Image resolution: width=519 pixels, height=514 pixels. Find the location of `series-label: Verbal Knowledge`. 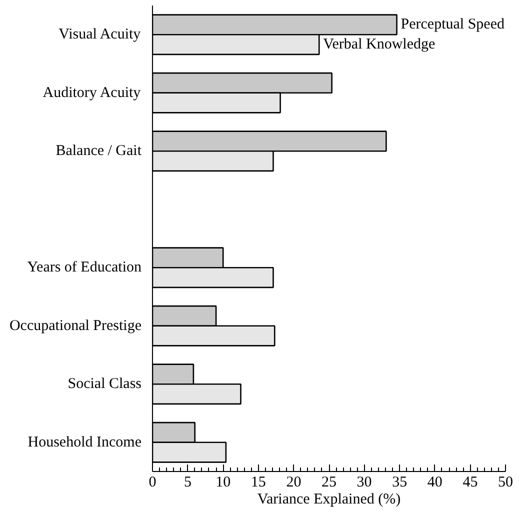

series-label: Verbal Knowledge is located at coordinates (379, 44).